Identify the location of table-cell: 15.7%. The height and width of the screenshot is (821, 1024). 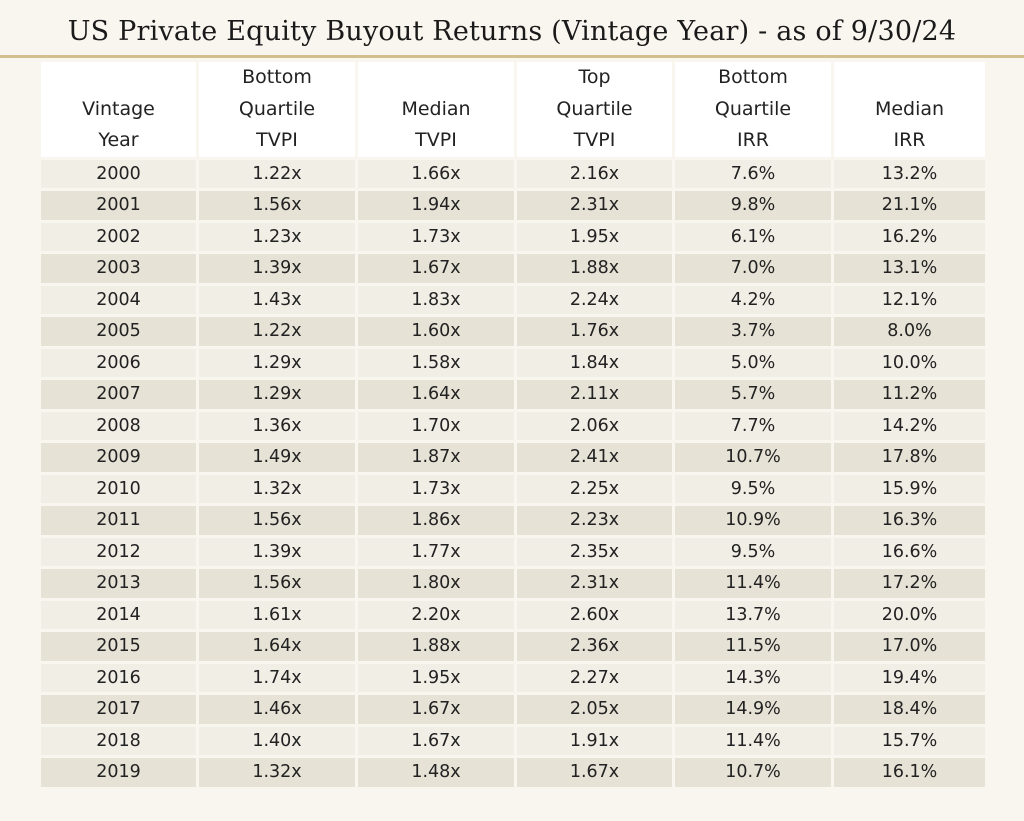
(909, 740).